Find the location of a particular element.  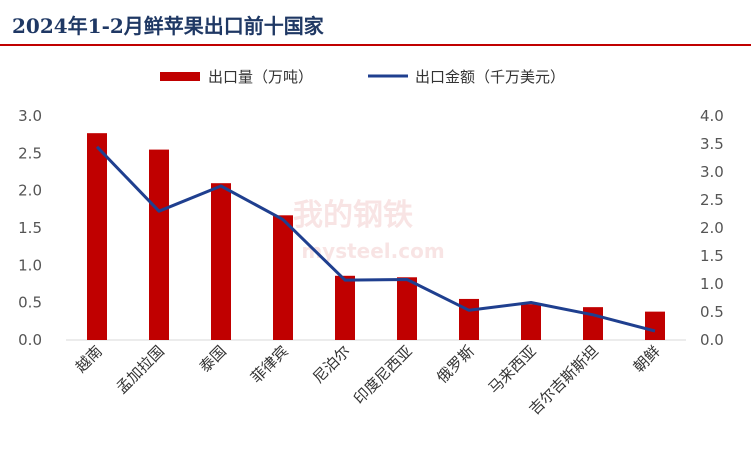

title-bar: 2024年1-2月鲜苹果出口前十国家 is located at coordinates (375, 23).